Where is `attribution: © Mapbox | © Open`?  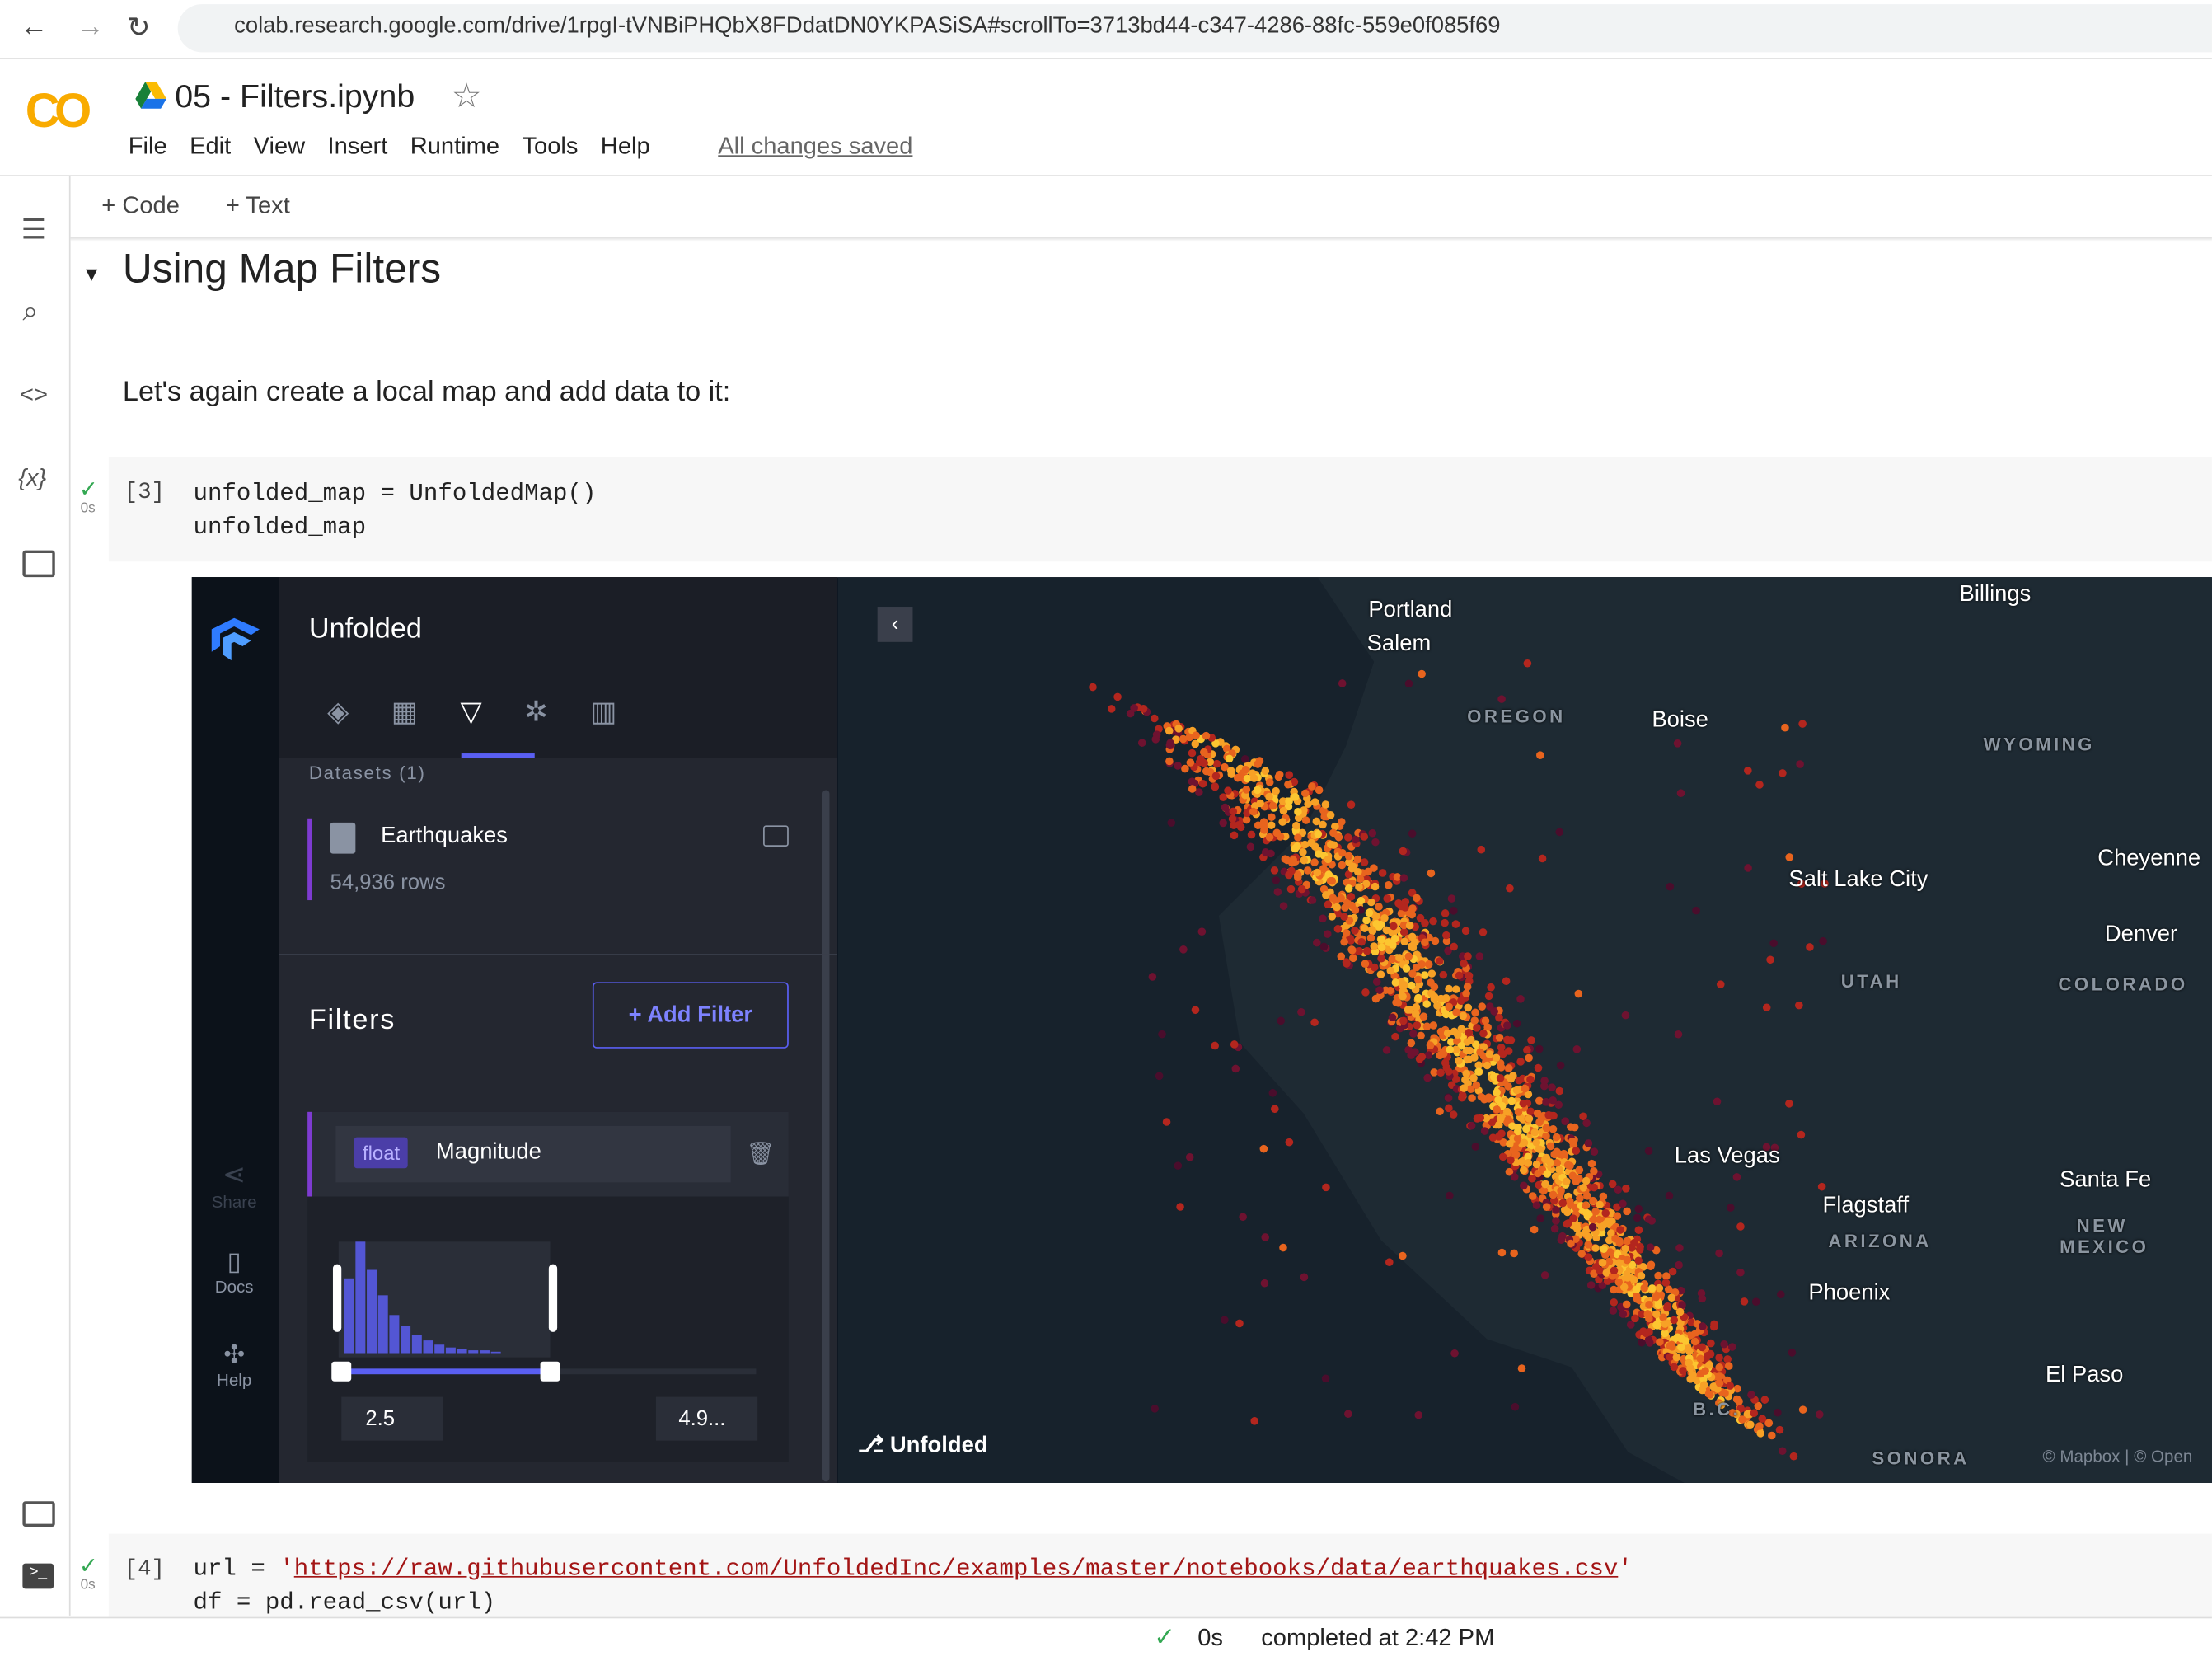
attribution: © Mapbox | © Open is located at coordinates (2117, 1456).